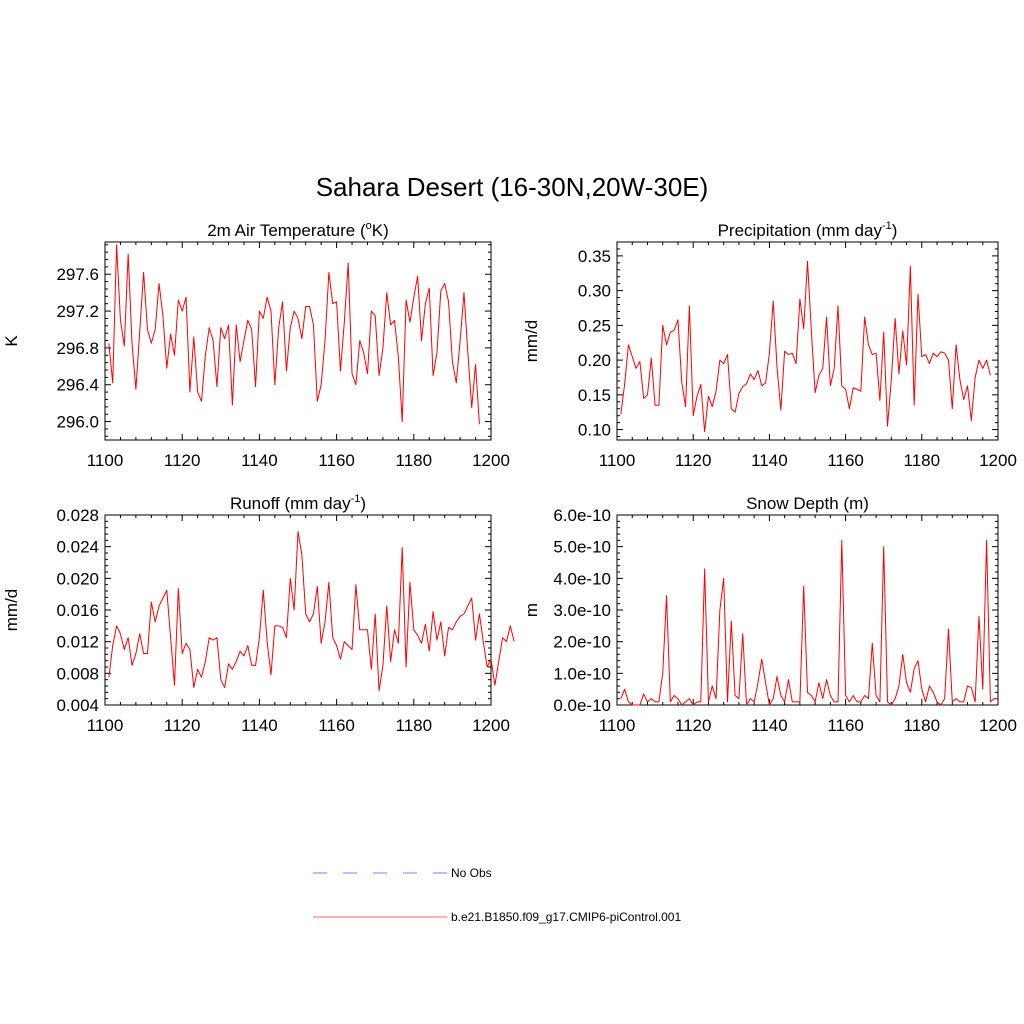 The height and width of the screenshot is (1024, 1024). I want to click on y-tick-label-snow-depth: 6.0e-10, so click(582, 515).